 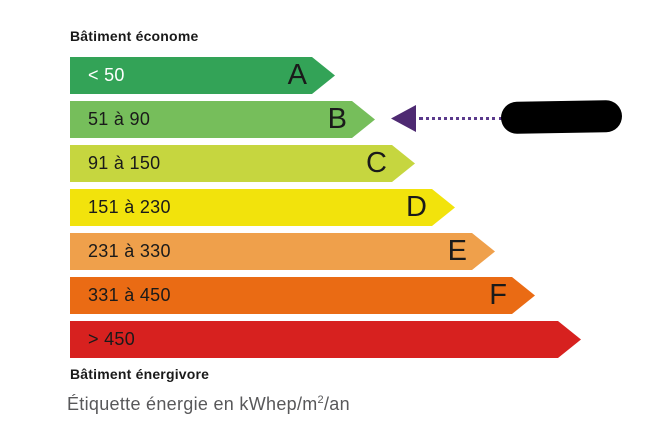 I want to click on energy-range-label-e: 231 à 330, so click(x=129, y=251).